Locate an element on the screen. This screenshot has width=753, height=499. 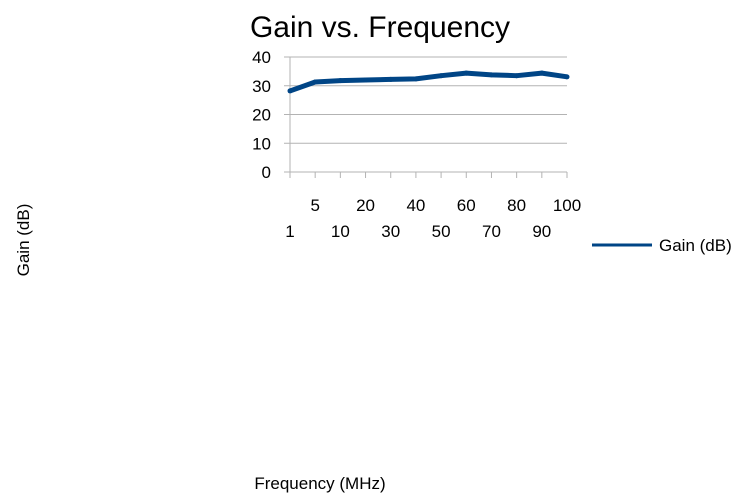
x-tick-label: 40 is located at coordinates (415, 205).